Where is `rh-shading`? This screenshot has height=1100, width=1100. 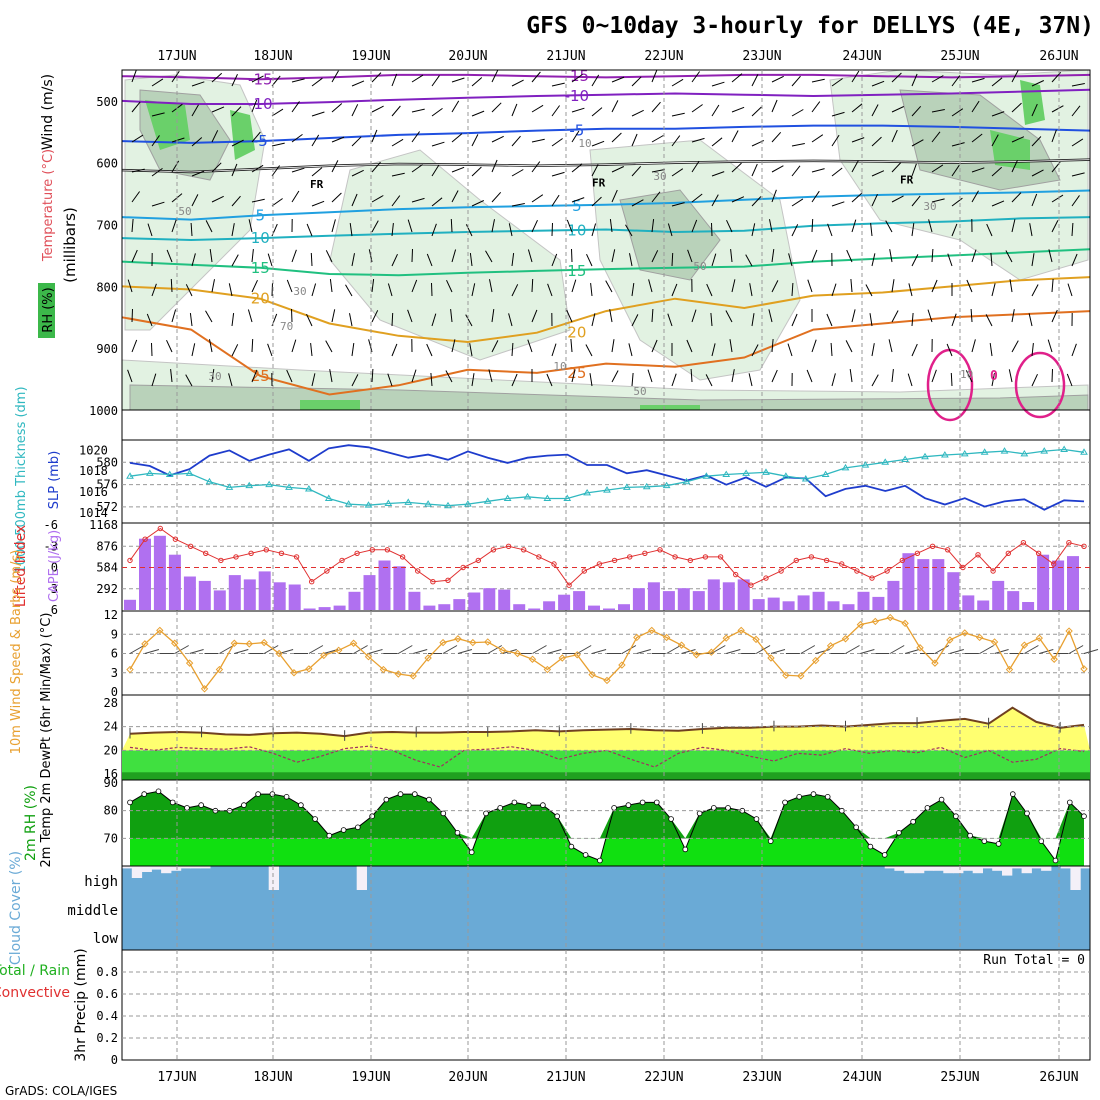
rh-shading is located at coordinates (450, 255).